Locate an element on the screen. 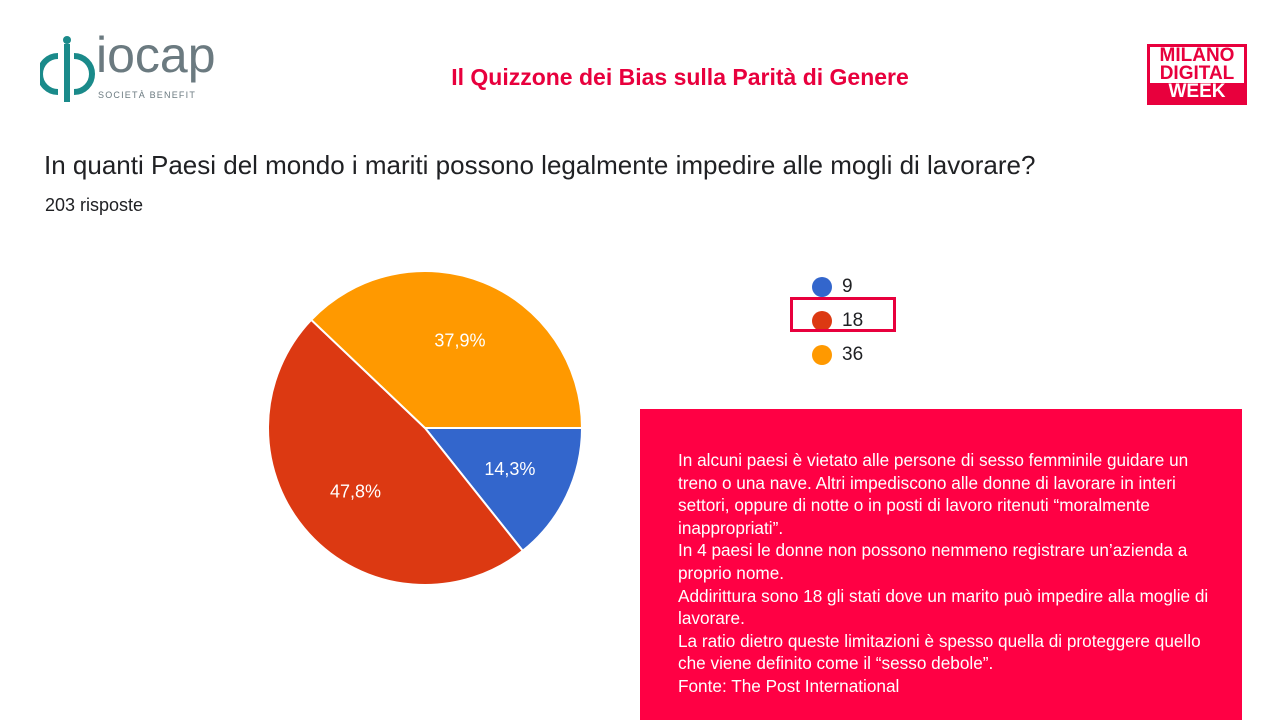  mdw-line-2: DIGITAL is located at coordinates (1197, 73).